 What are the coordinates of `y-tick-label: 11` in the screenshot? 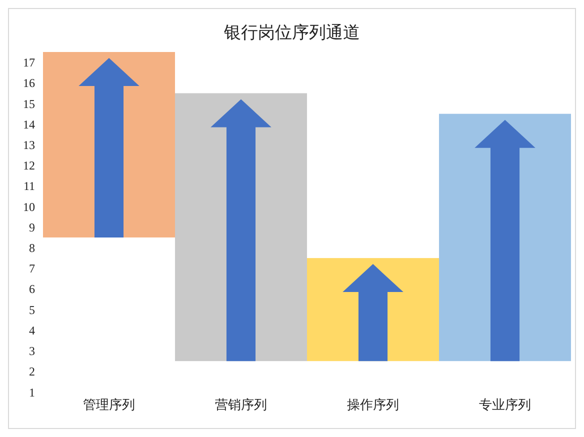 It's located at (29, 186).